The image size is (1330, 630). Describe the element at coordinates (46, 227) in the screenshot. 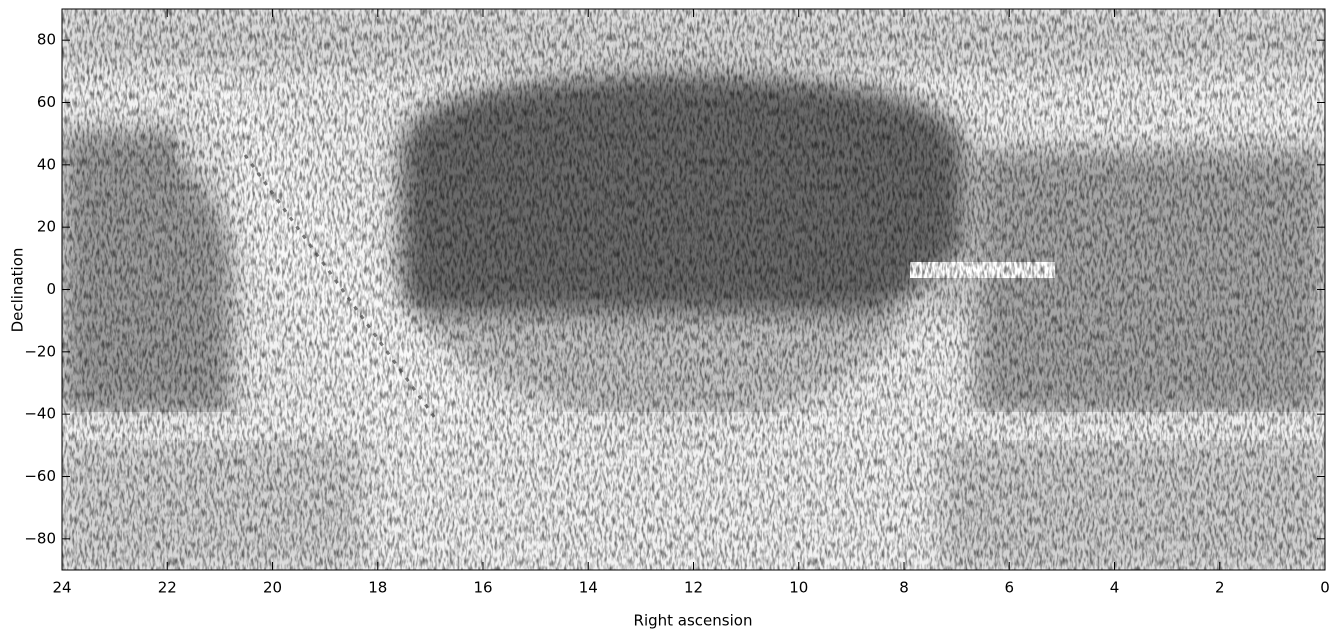

I see `y-tick-label: 20` at that location.